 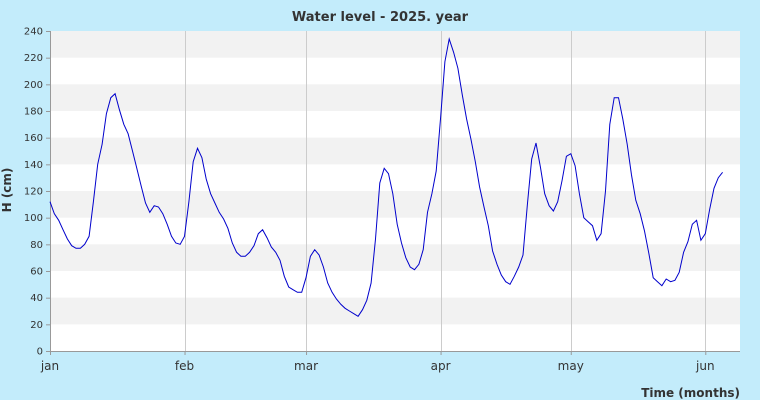 I want to click on x-tick-label-apr: apr, so click(x=441, y=366).